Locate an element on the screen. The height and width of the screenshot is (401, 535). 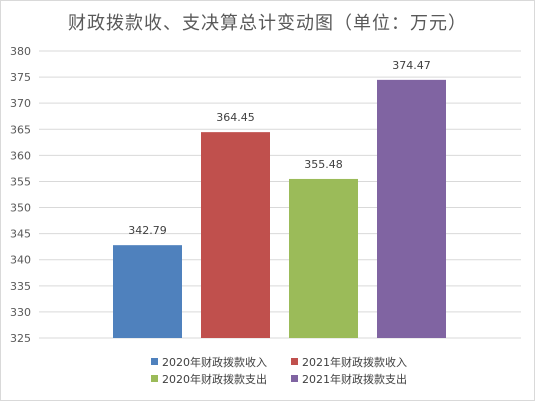
data-label: 364.45 is located at coordinates (235, 117).